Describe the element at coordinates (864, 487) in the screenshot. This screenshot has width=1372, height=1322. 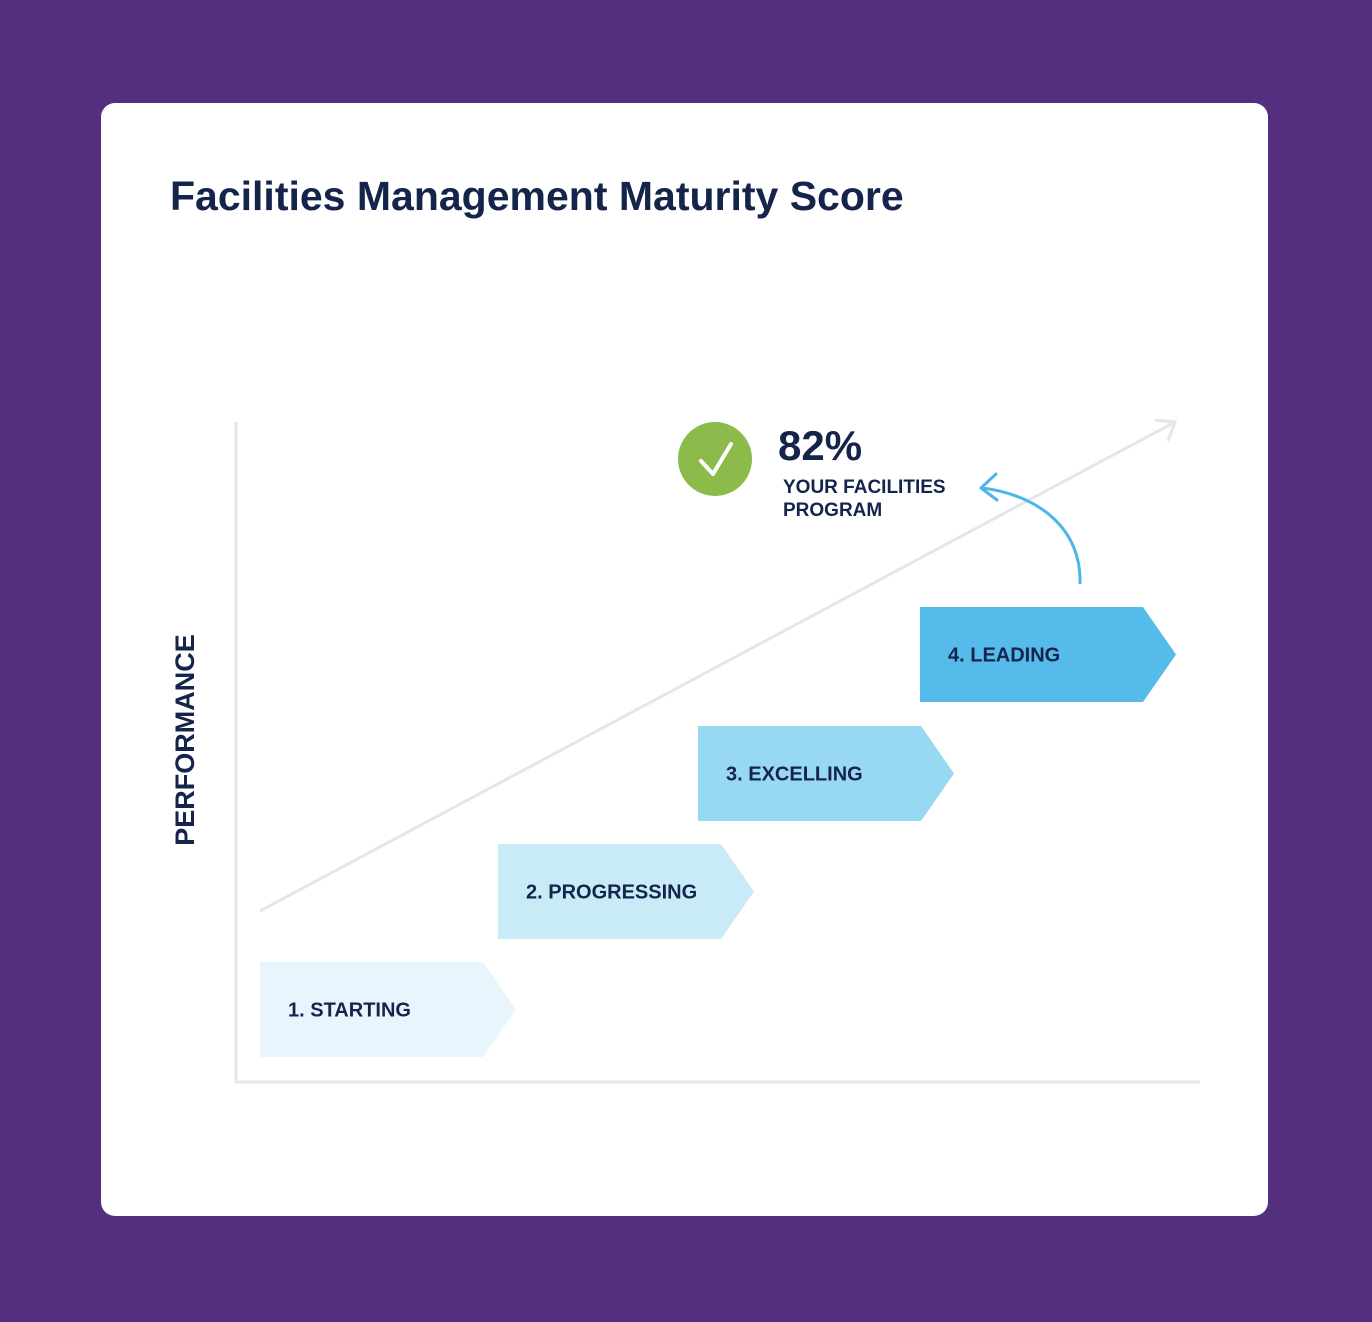
I see `score-label: YOUR FACILITIES` at that location.